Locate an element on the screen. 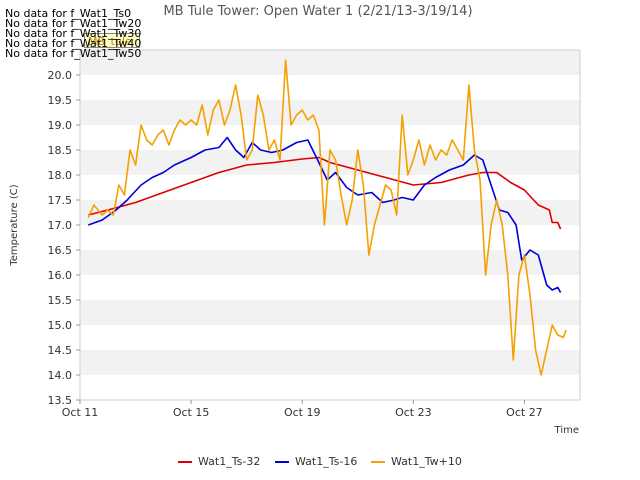  legend-label: Wat1_Tw+10 is located at coordinates (426, 461).